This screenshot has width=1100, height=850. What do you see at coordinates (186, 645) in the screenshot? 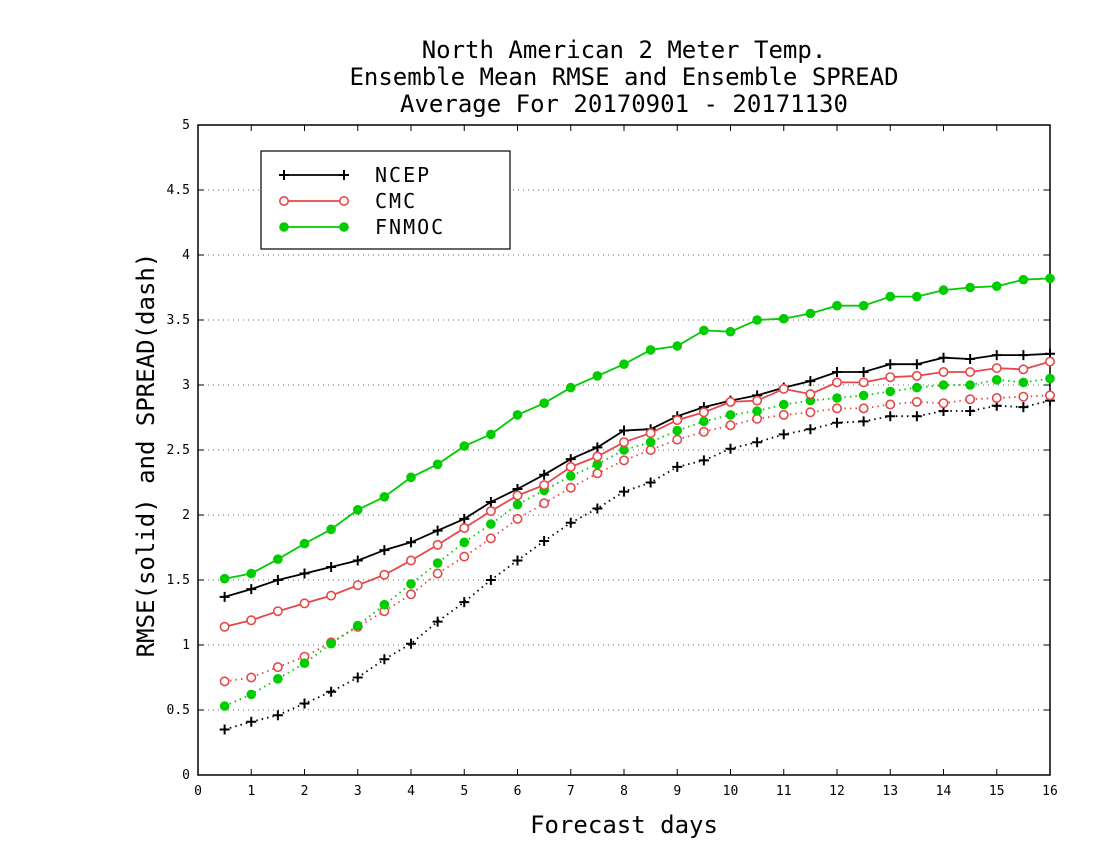
I see `y-tick-label: 1` at bounding box center [186, 645].